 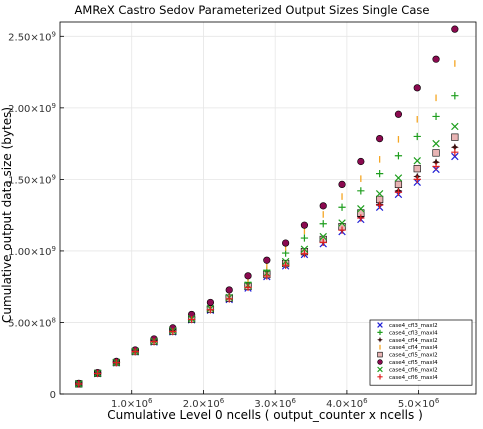 What do you see at coordinates (32, 179) in the screenshot?
I see `y-tick-label: 1.50×109` at bounding box center [32, 179].